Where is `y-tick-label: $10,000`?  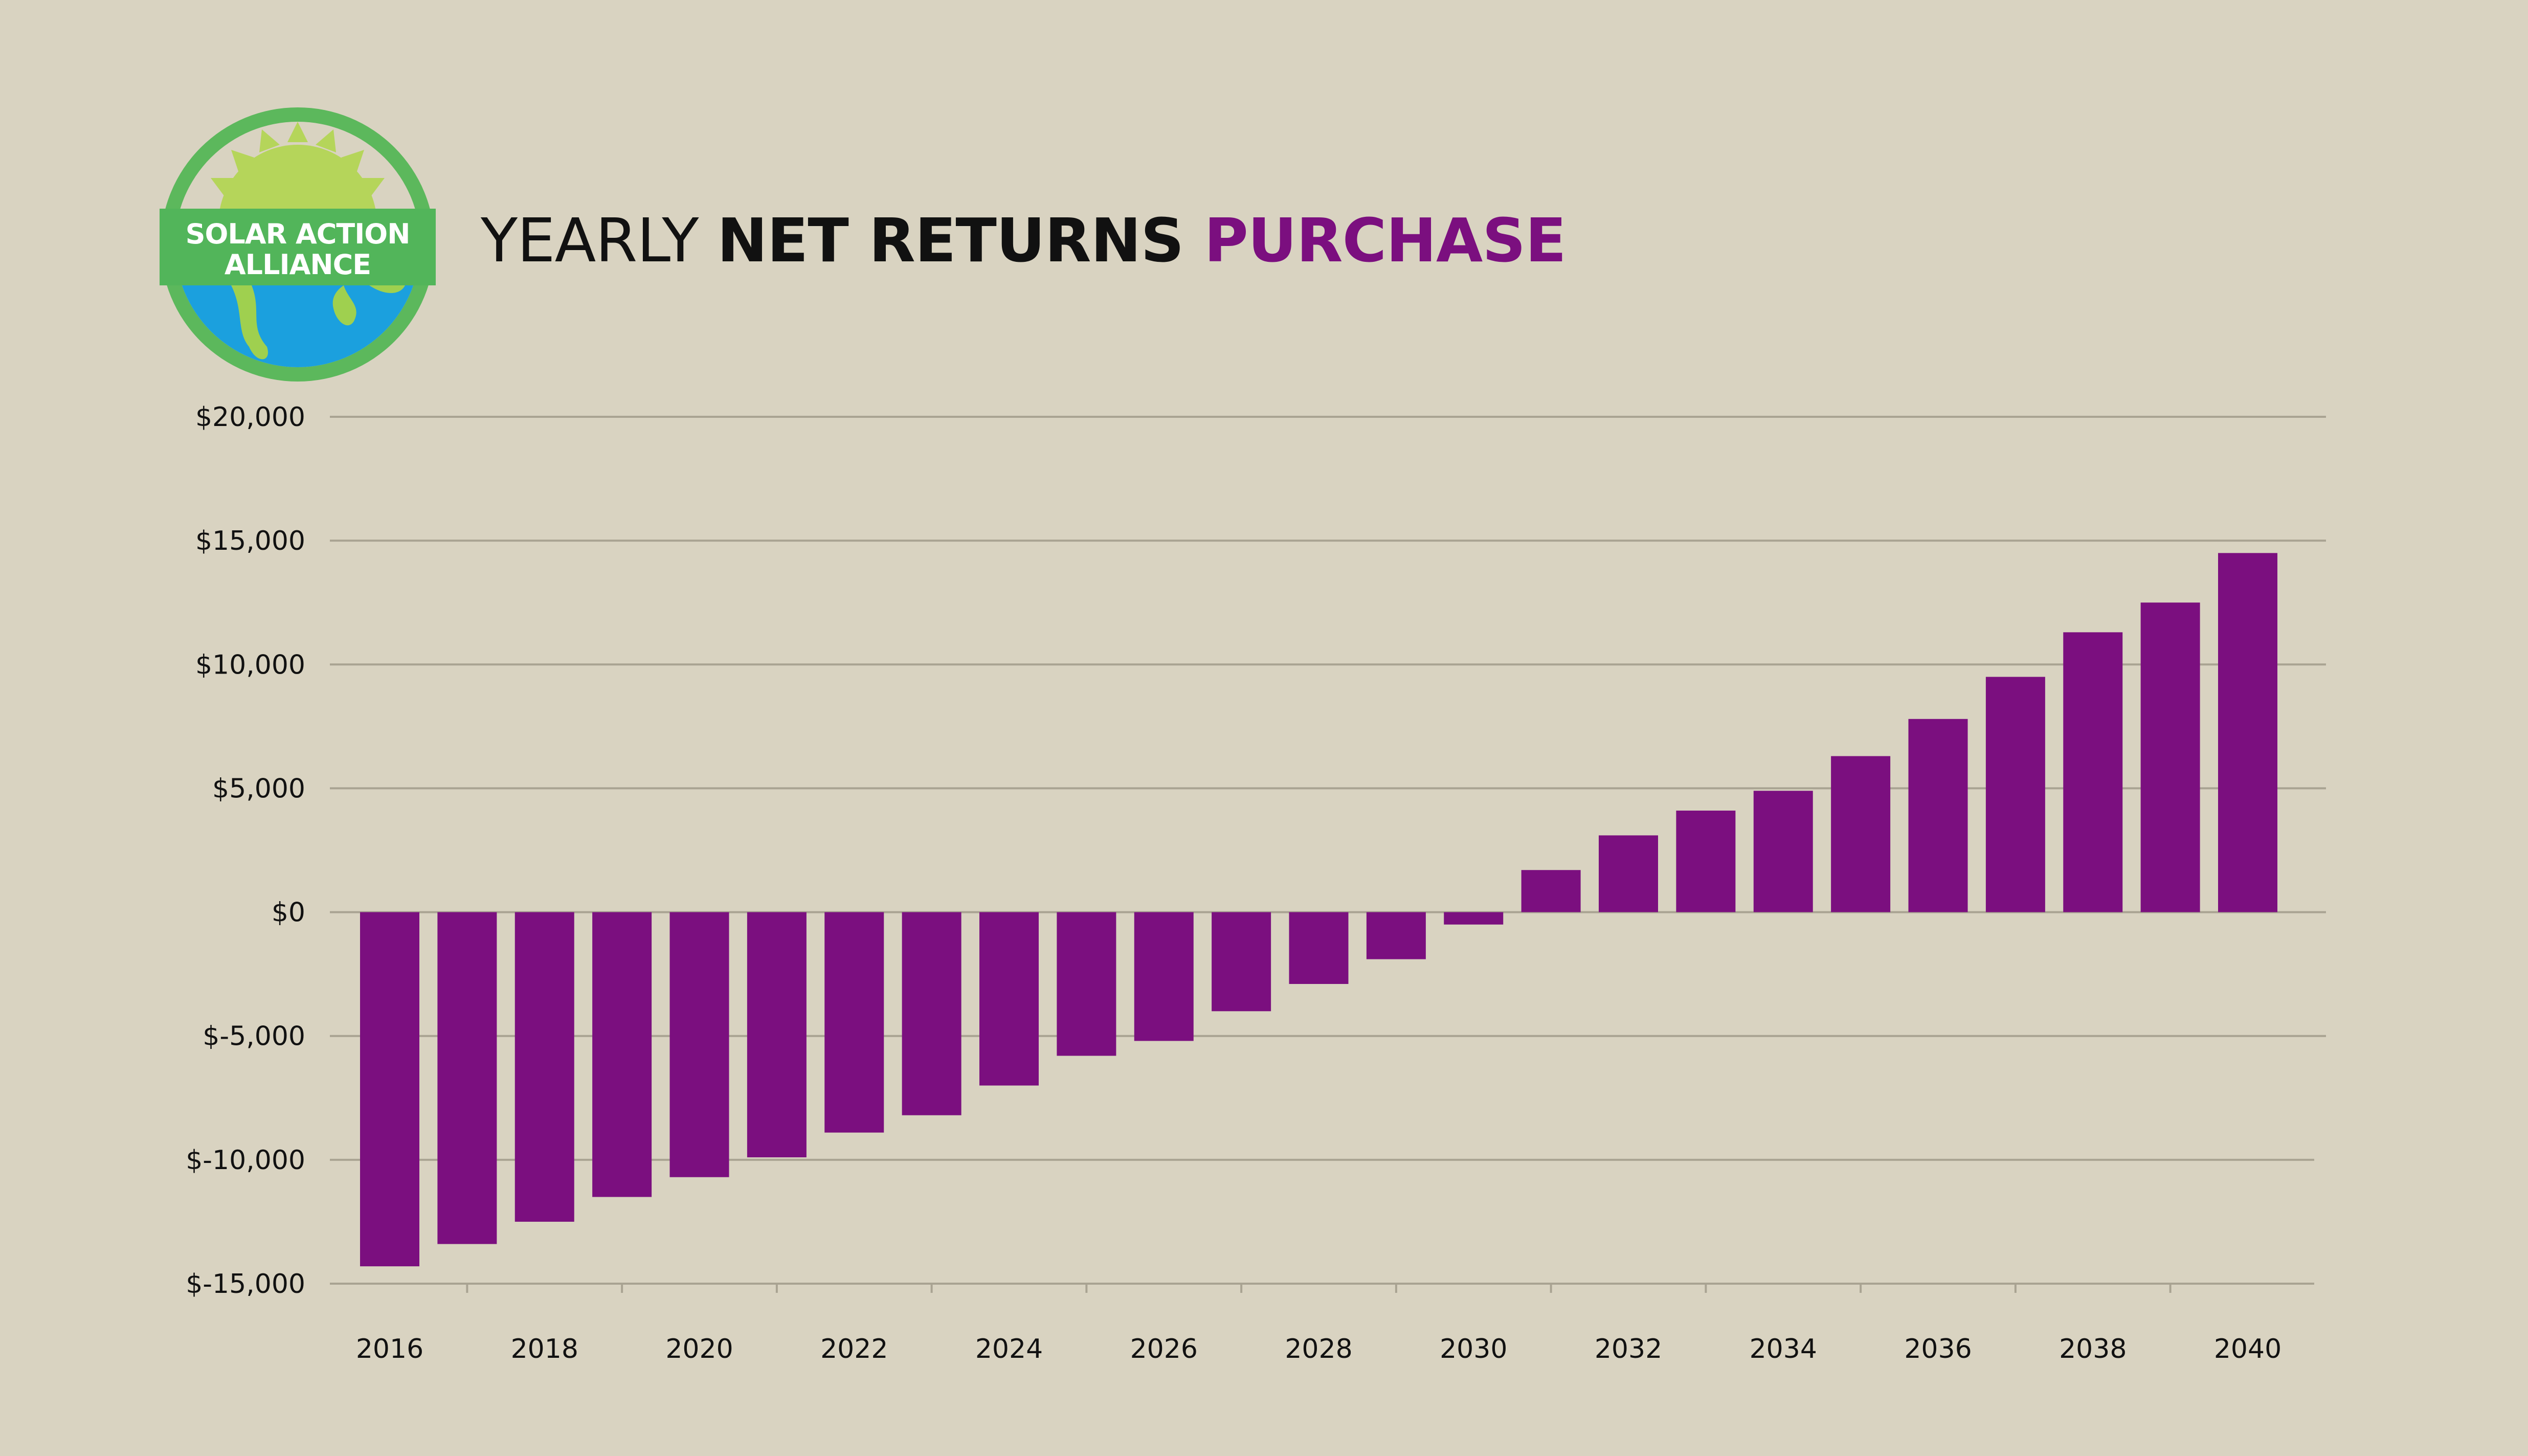
y-tick-label: $10,000 is located at coordinates (250, 664).